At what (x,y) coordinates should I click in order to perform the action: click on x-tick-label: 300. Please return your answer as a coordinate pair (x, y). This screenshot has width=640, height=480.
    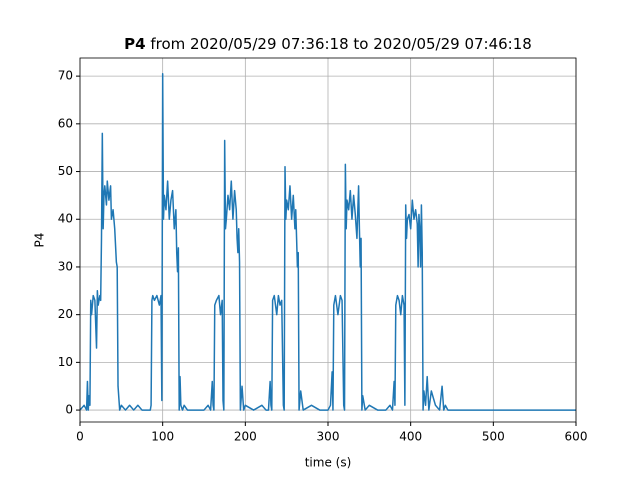
    Looking at the image, I should click on (328, 437).